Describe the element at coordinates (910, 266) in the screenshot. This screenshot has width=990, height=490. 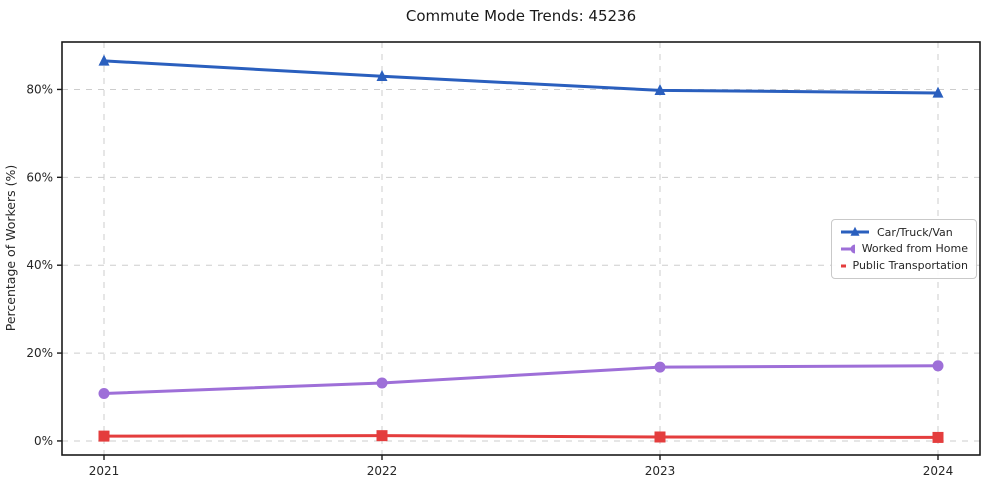
I see `legend-label: Public Transportation` at that location.